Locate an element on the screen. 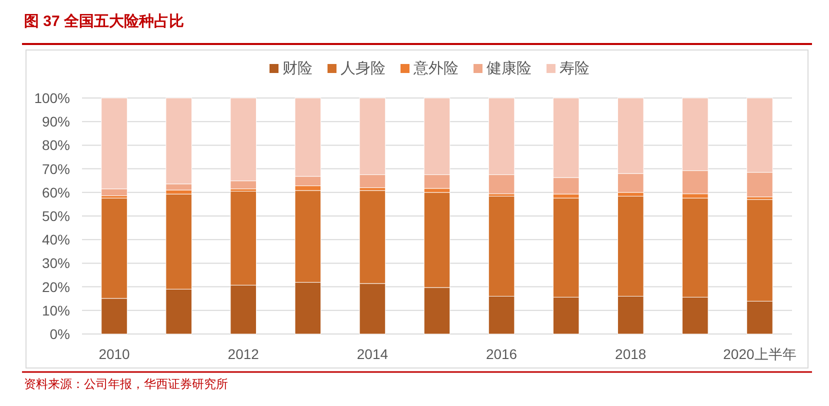 Image resolution: width=829 pixels, height=406 pixels. y-tick-label: 60% is located at coordinates (56, 192).